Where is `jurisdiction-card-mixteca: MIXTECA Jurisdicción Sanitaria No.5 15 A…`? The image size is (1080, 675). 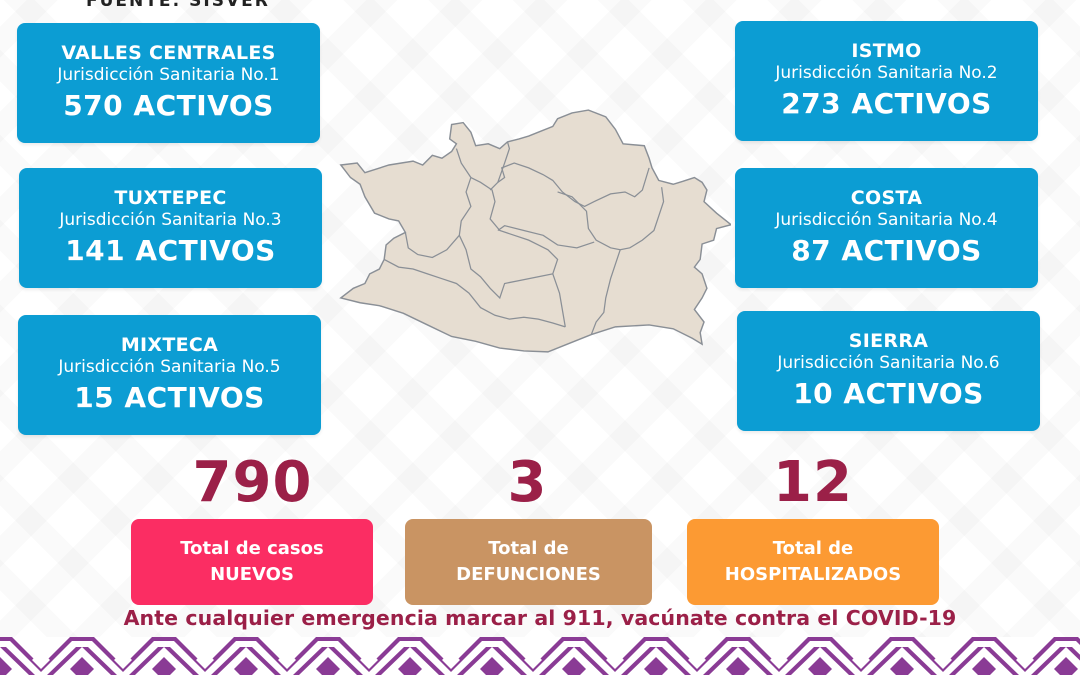 jurisdiction-card-mixteca: MIXTECA Jurisdicción Sanitaria No.5 15 A… is located at coordinates (169, 375).